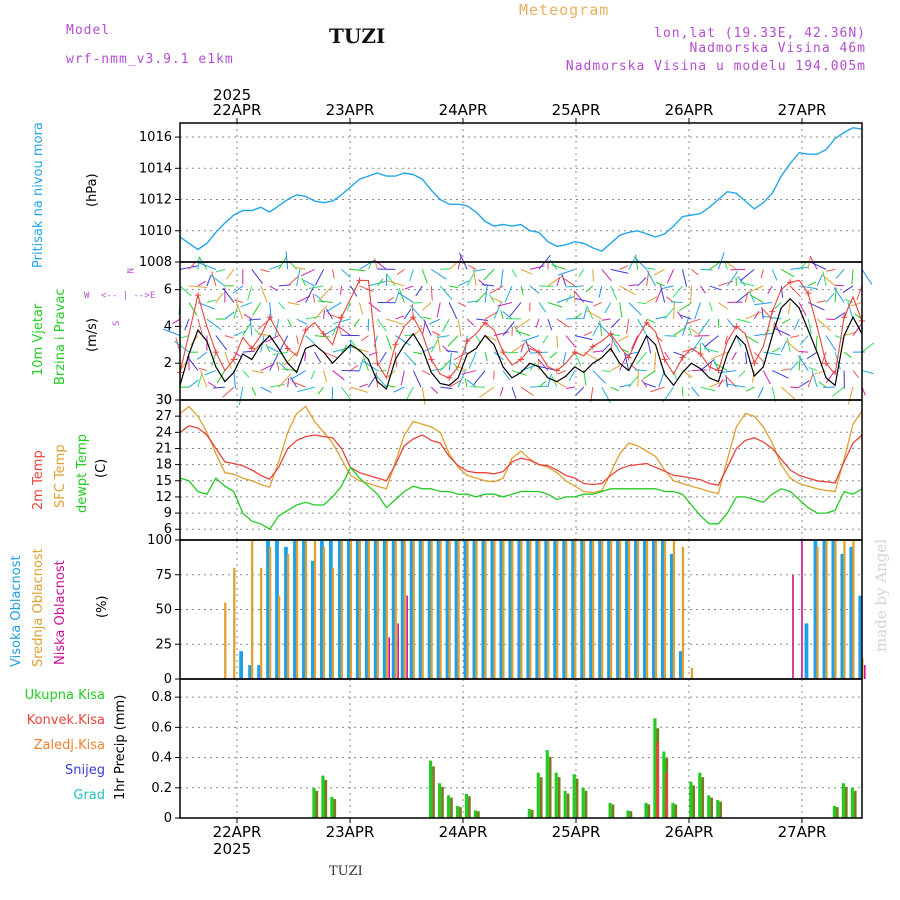  What do you see at coordinates (69, 745) in the screenshot?
I see `precip-legend-freezing: Zaledj.Kisa` at bounding box center [69, 745].